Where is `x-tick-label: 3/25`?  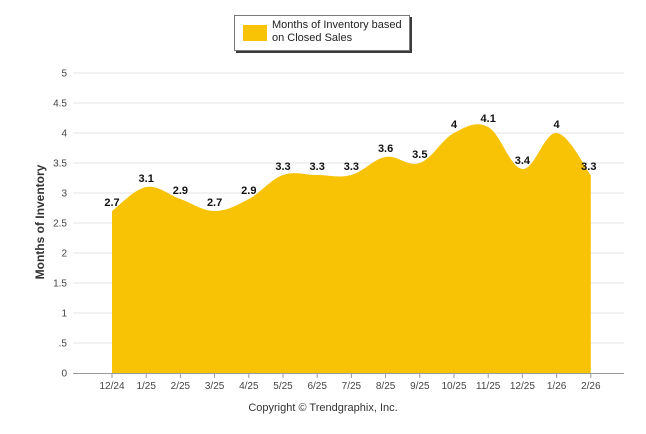 x-tick-label: 3/25 is located at coordinates (215, 386).